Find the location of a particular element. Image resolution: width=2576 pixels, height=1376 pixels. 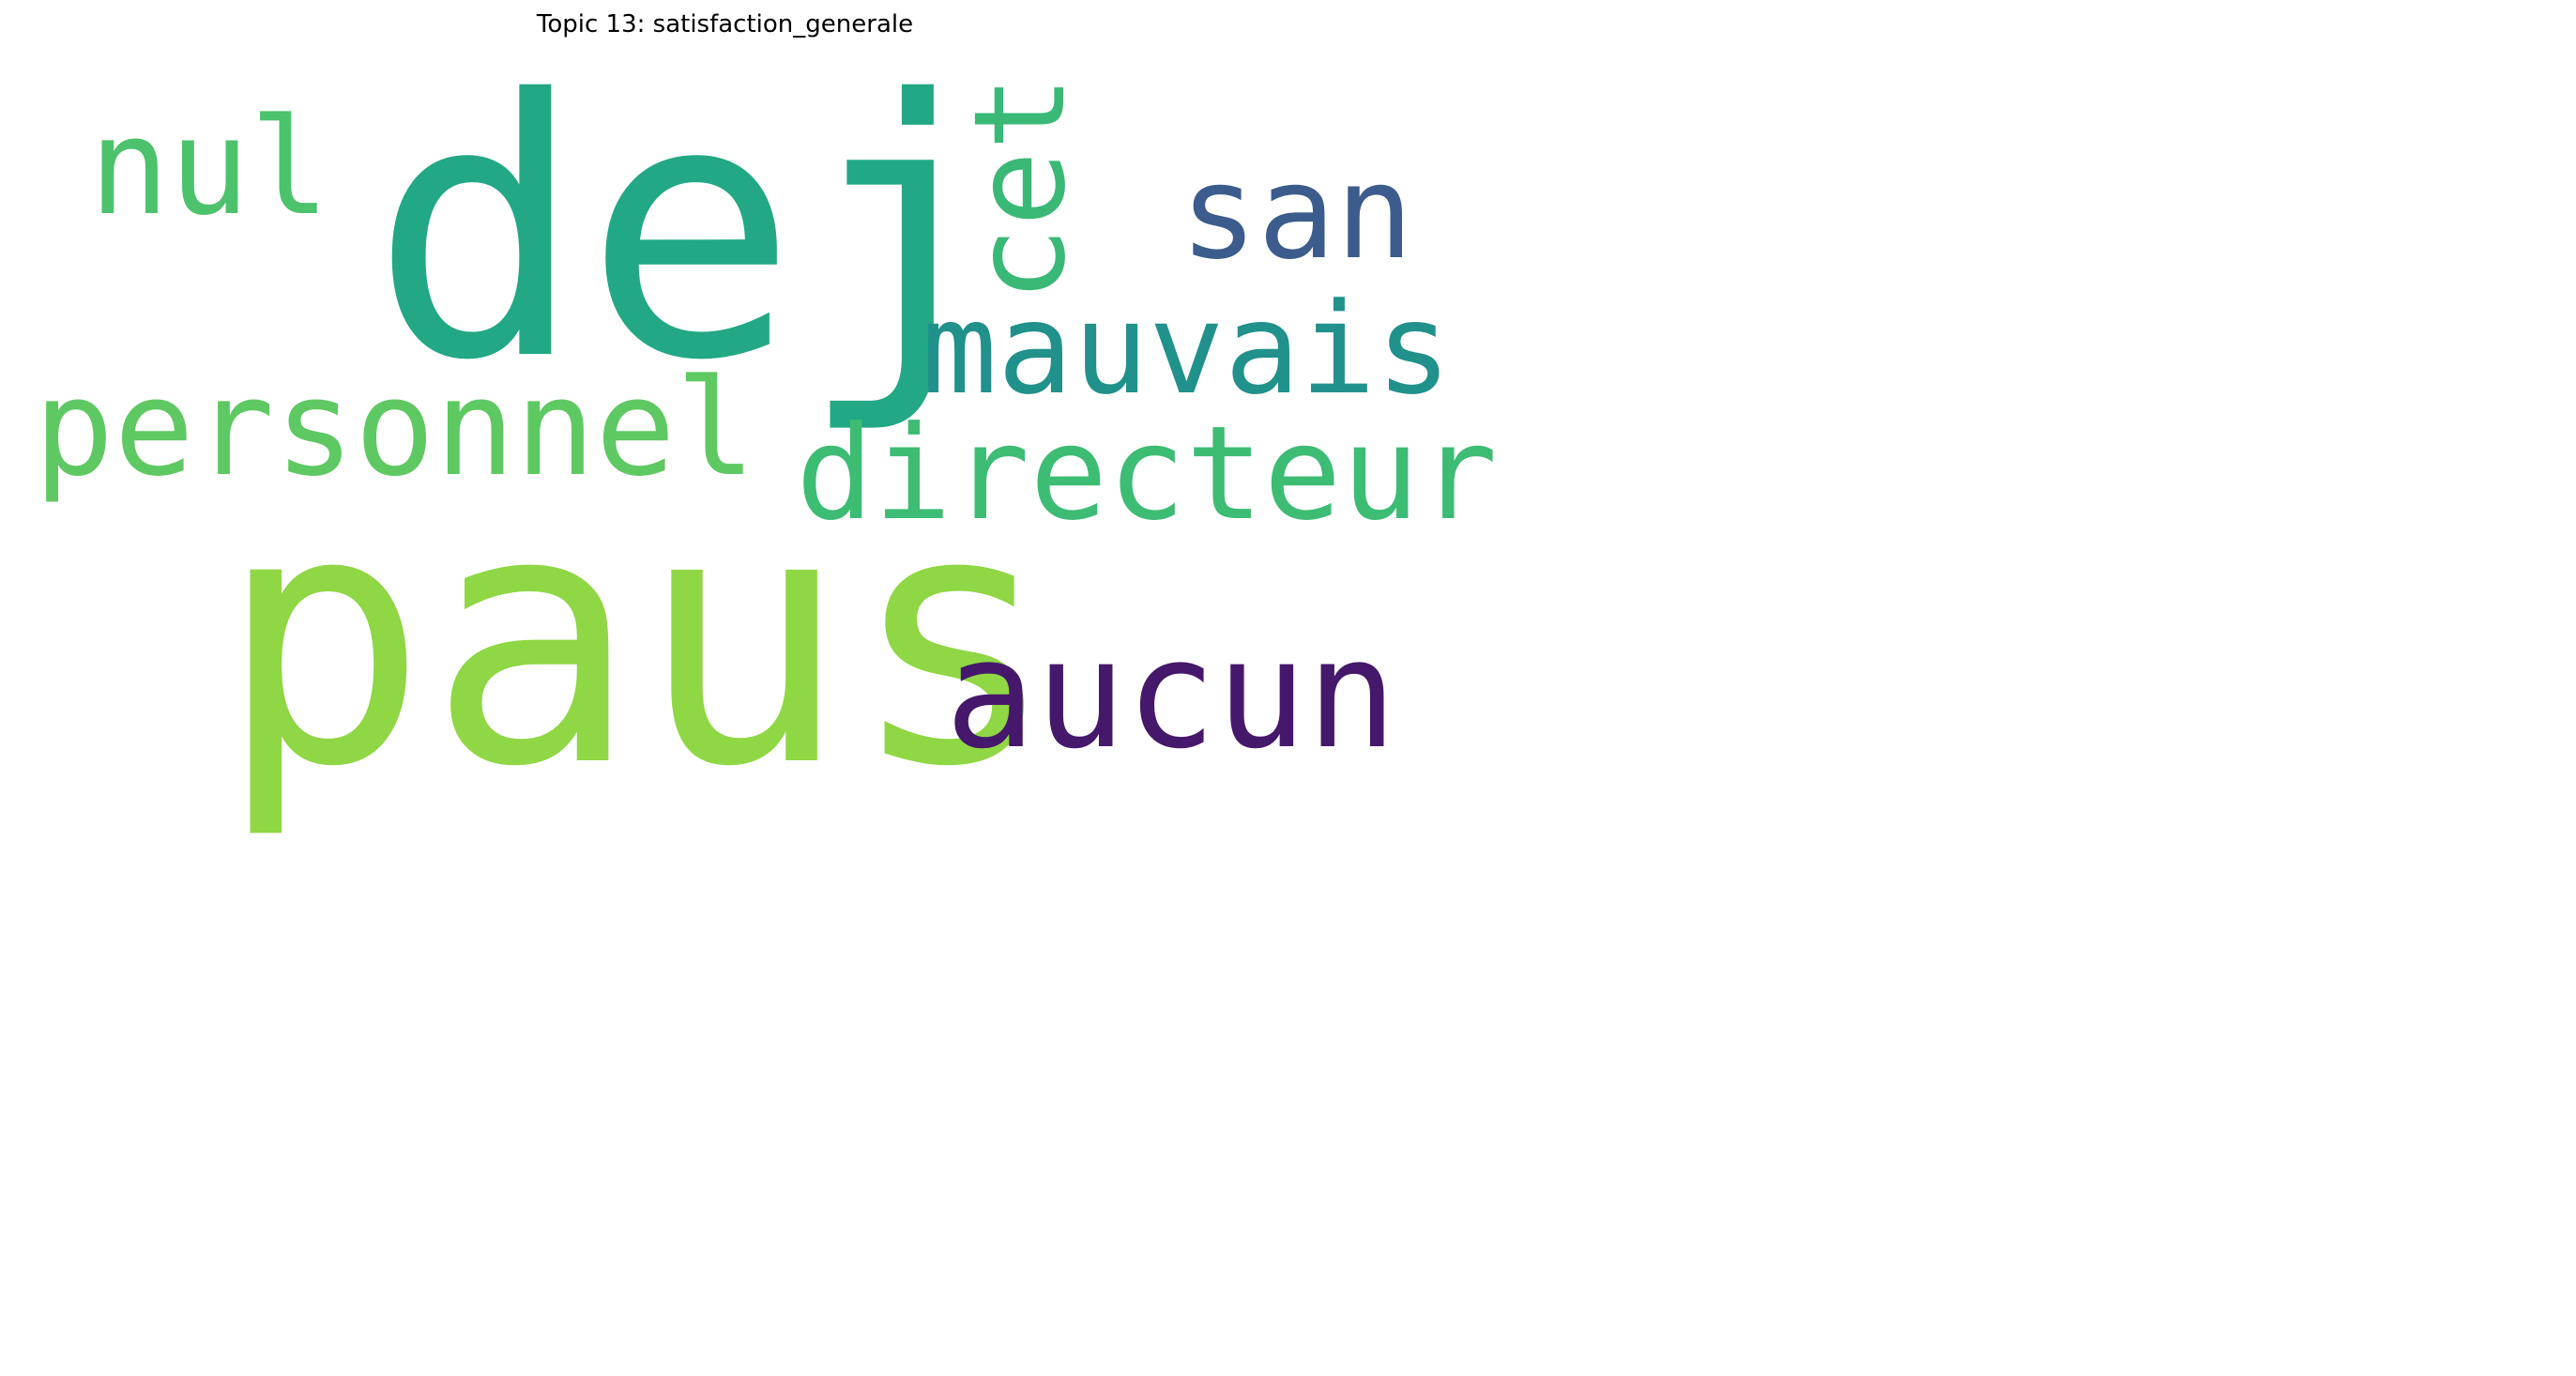

word-aucun: aucun is located at coordinates (1171, 694).